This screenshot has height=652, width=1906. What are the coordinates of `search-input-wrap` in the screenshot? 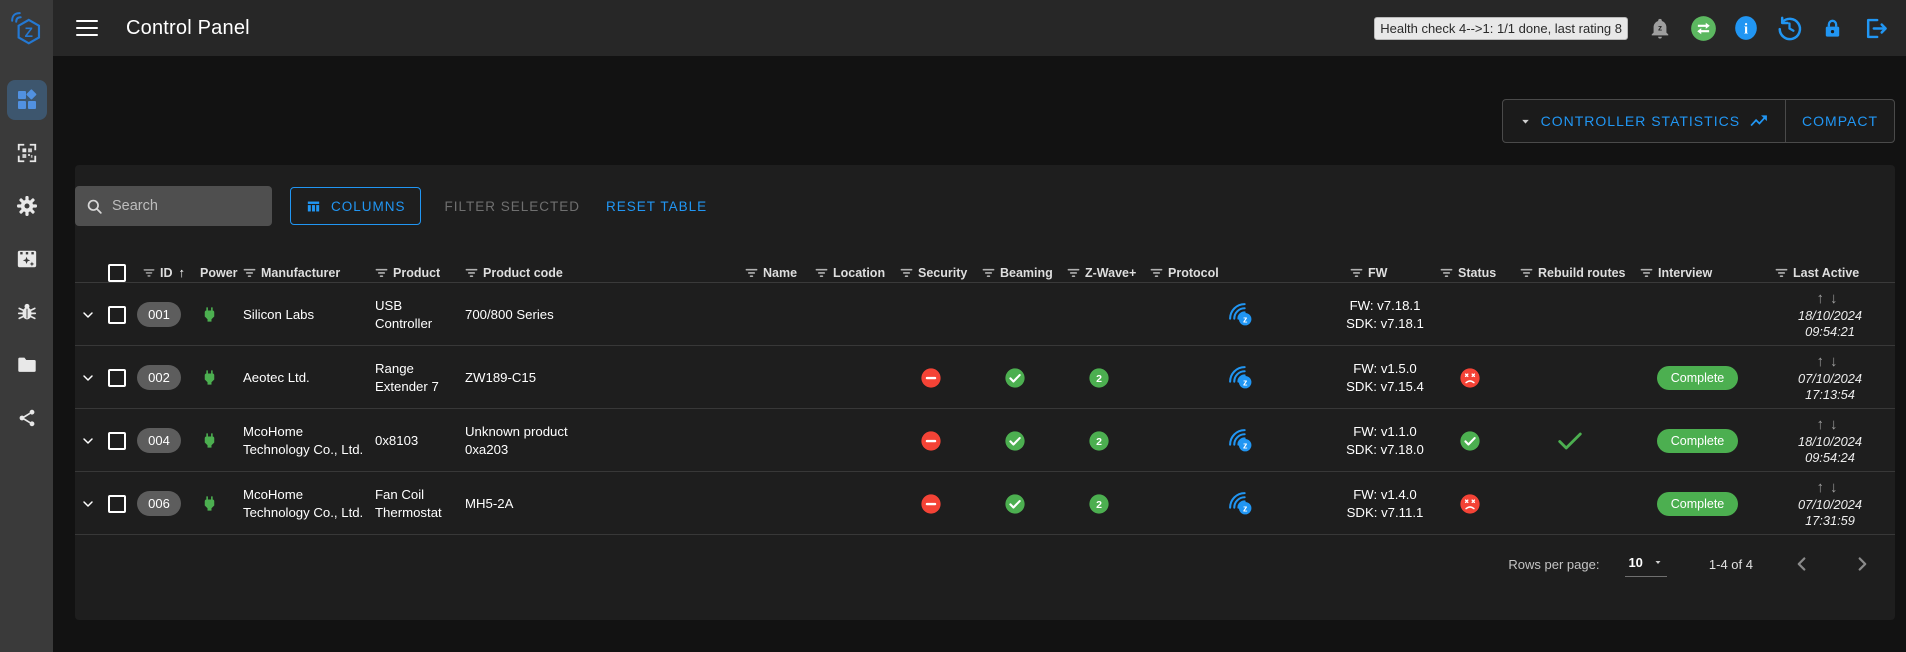 It's located at (173, 206).